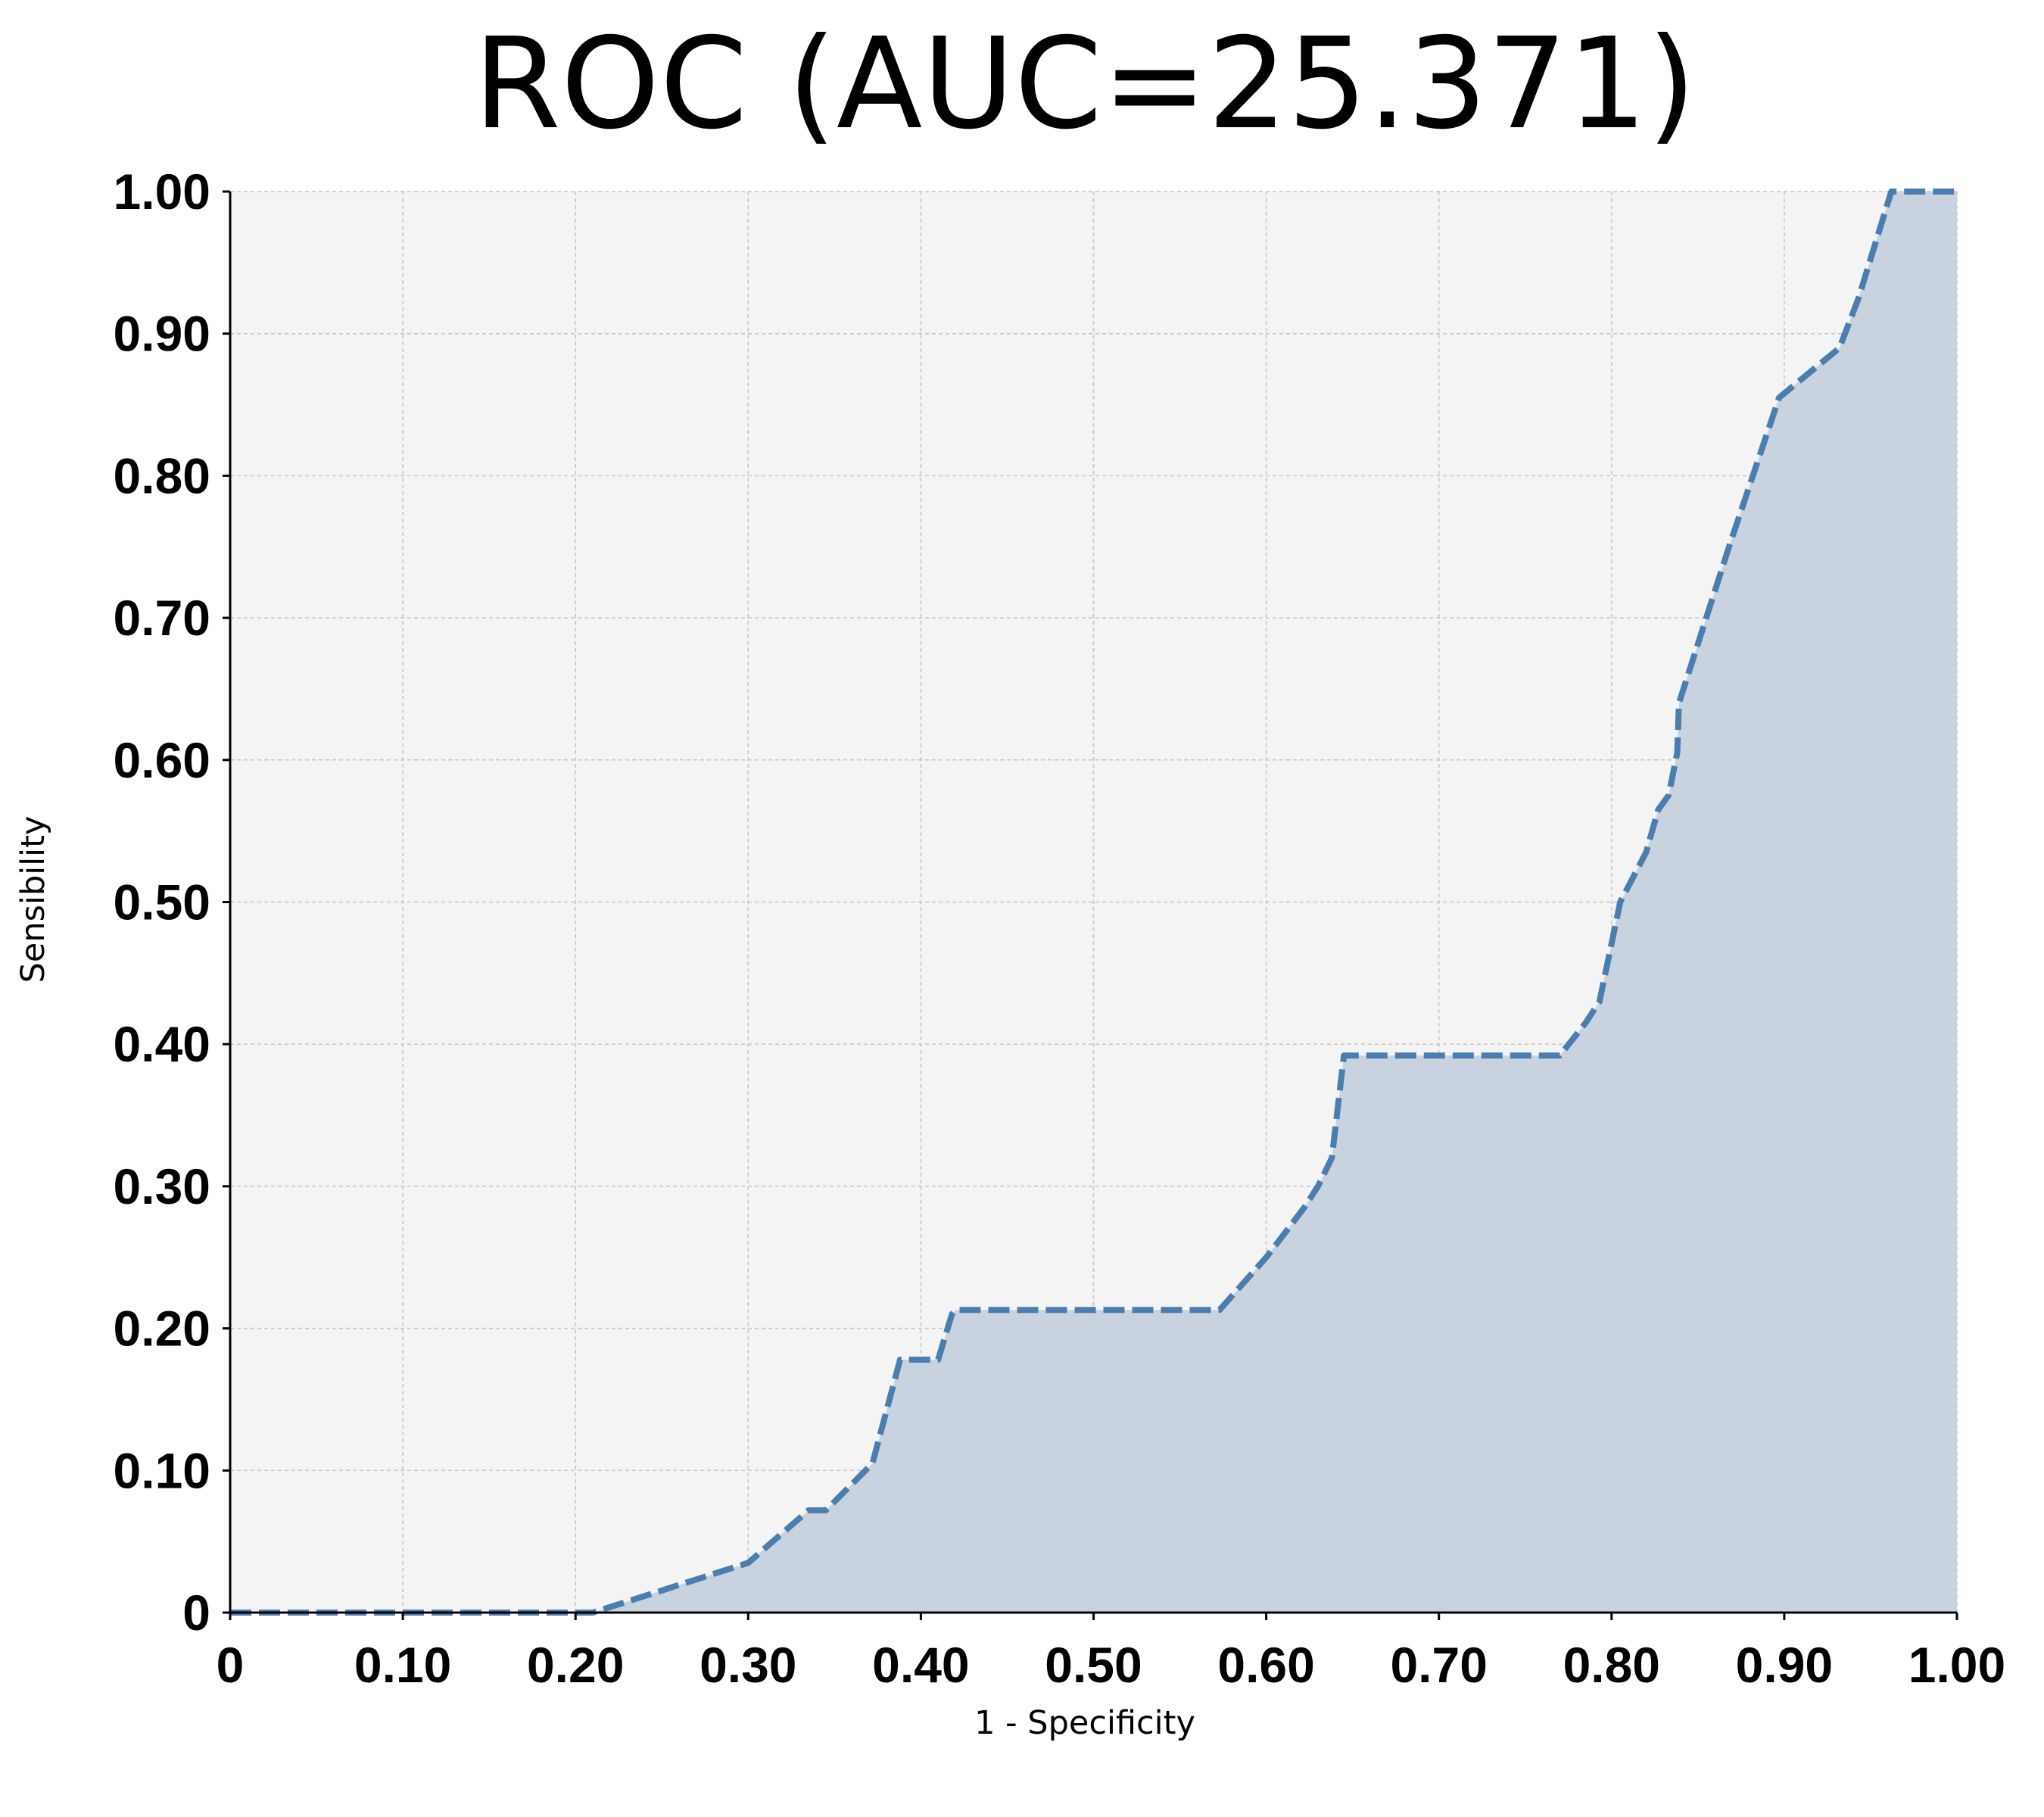  I want to click on y-tick-label: 0.20, so click(162, 1329).